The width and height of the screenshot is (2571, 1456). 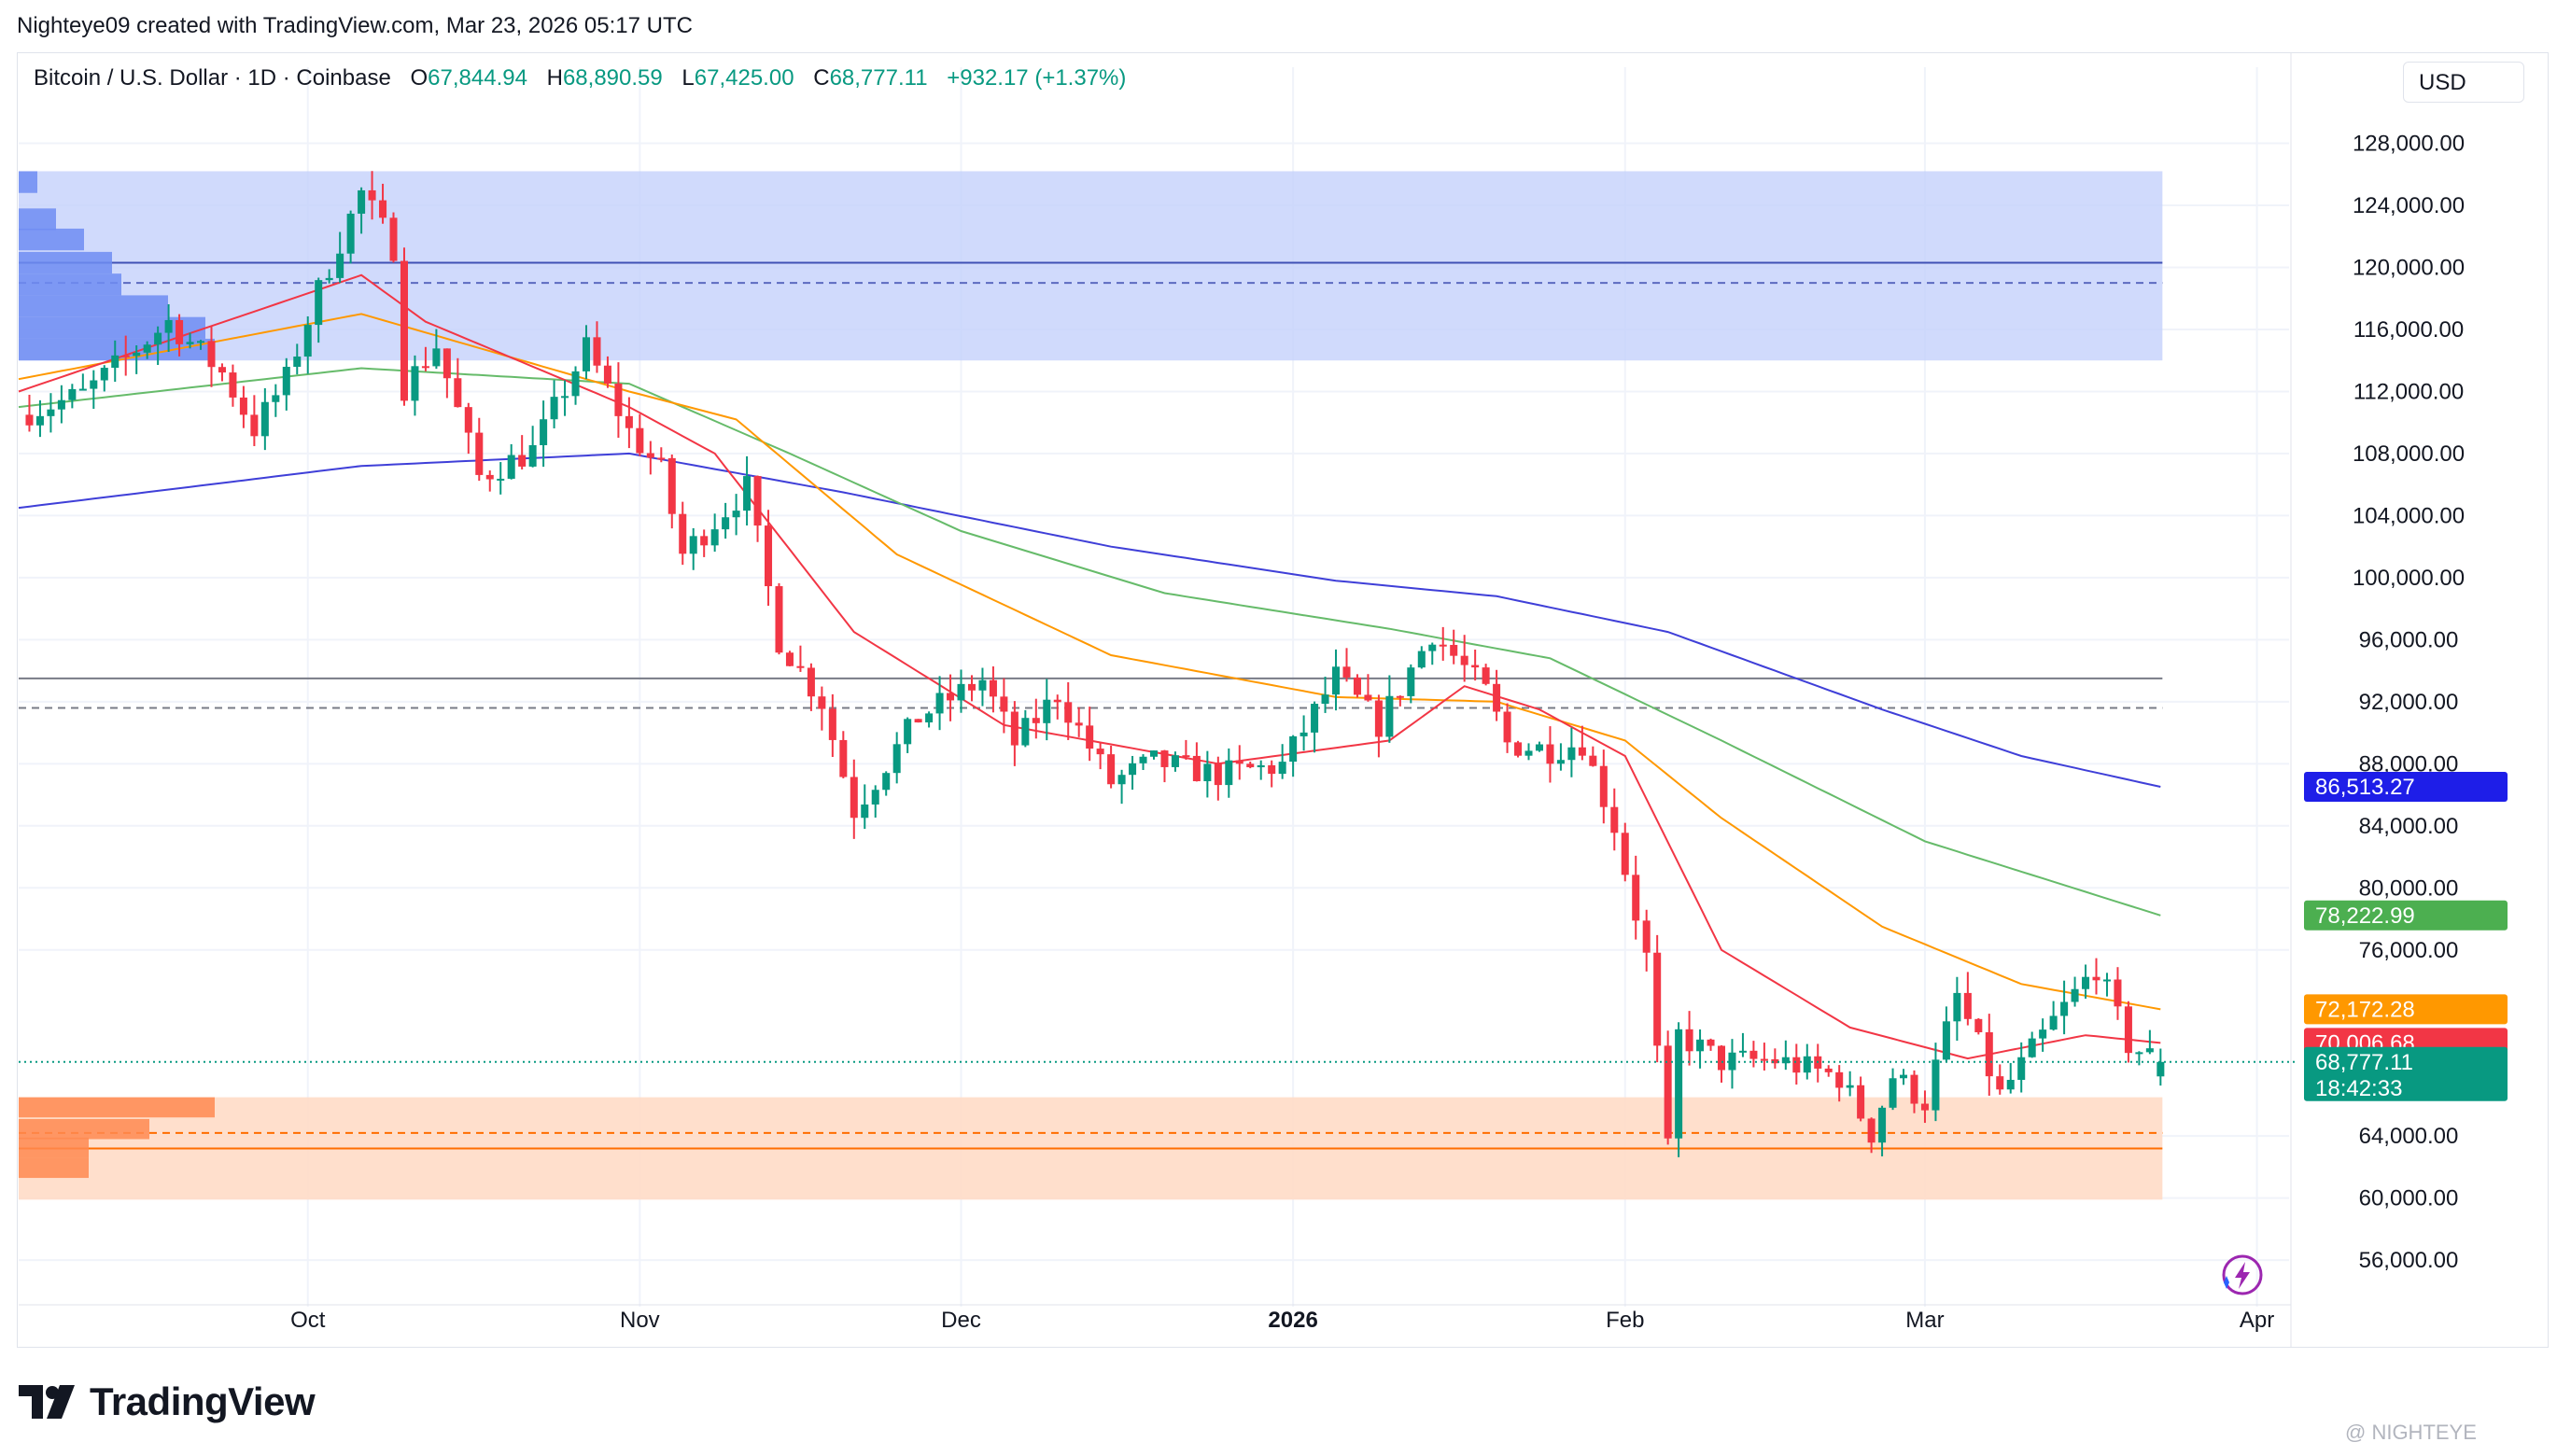 I want to click on price-tick-label: 84,000.00, so click(x=2409, y=826).